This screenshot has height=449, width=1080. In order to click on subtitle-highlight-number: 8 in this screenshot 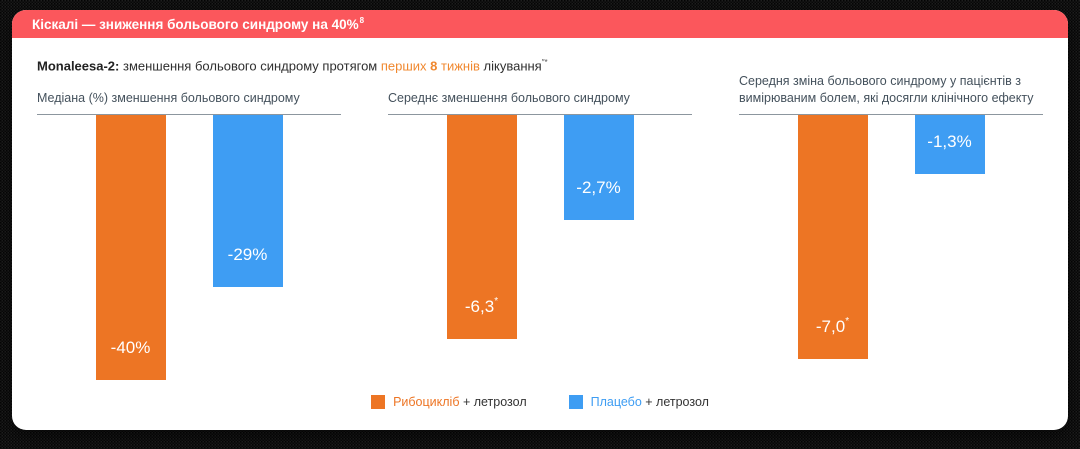, I will do `click(434, 66)`.